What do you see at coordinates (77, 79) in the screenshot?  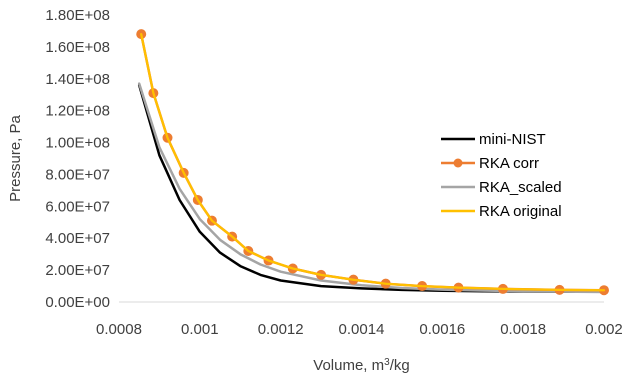 I see `y-tick-label: 1.40E+08` at bounding box center [77, 79].